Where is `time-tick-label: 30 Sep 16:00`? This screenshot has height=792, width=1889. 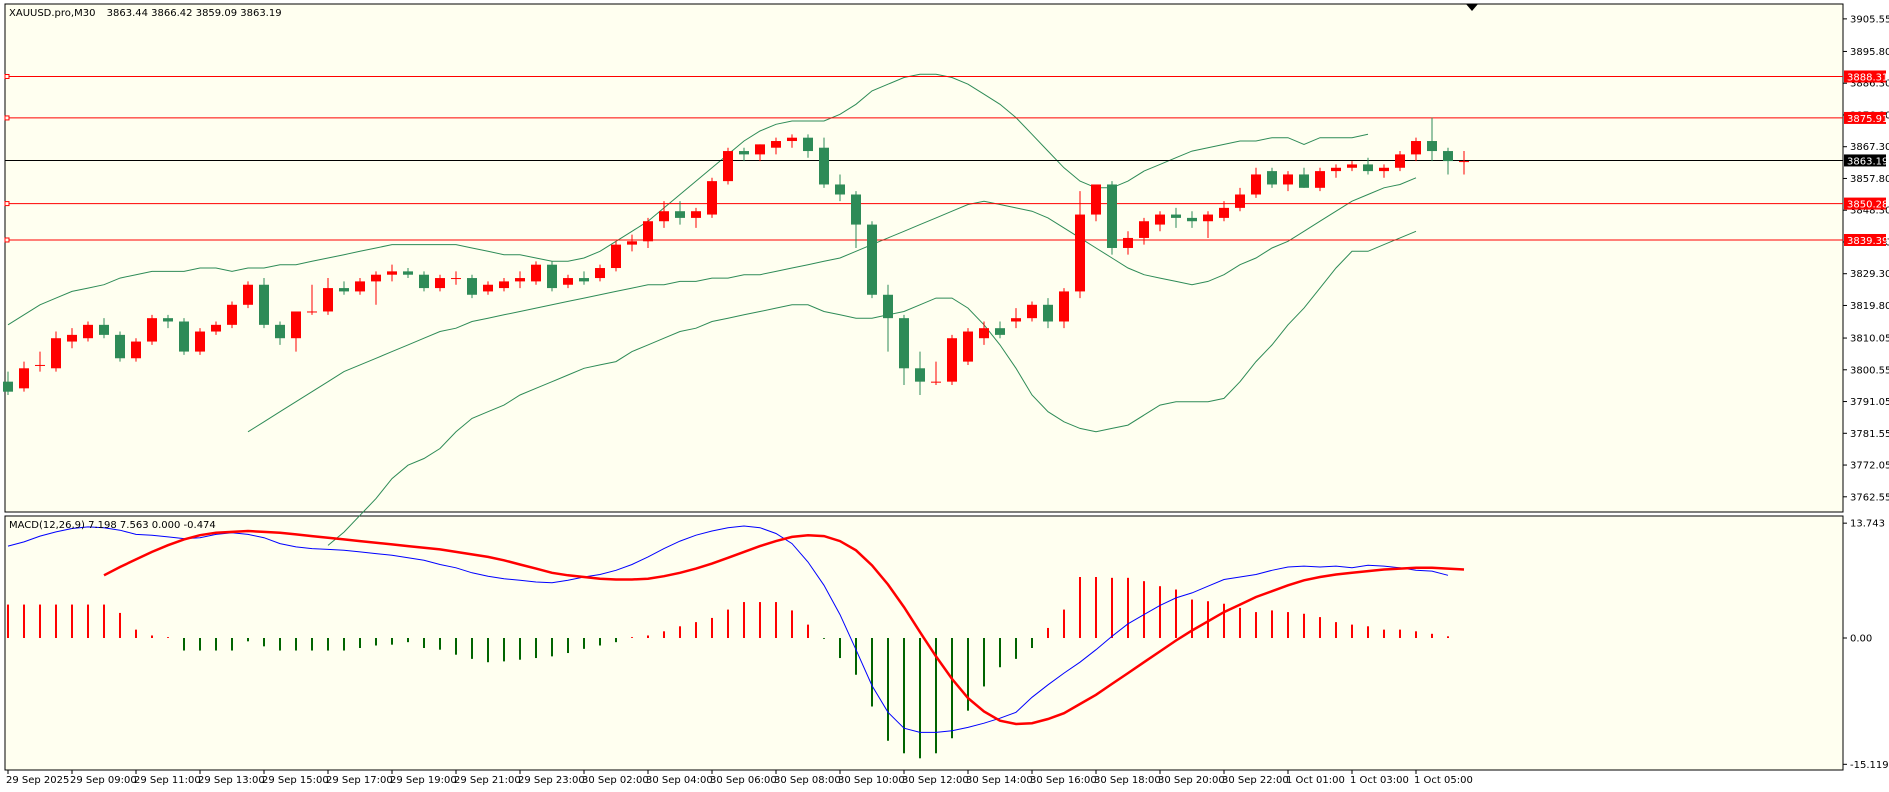 time-tick-label: 30 Sep 16:00 is located at coordinates (1063, 780).